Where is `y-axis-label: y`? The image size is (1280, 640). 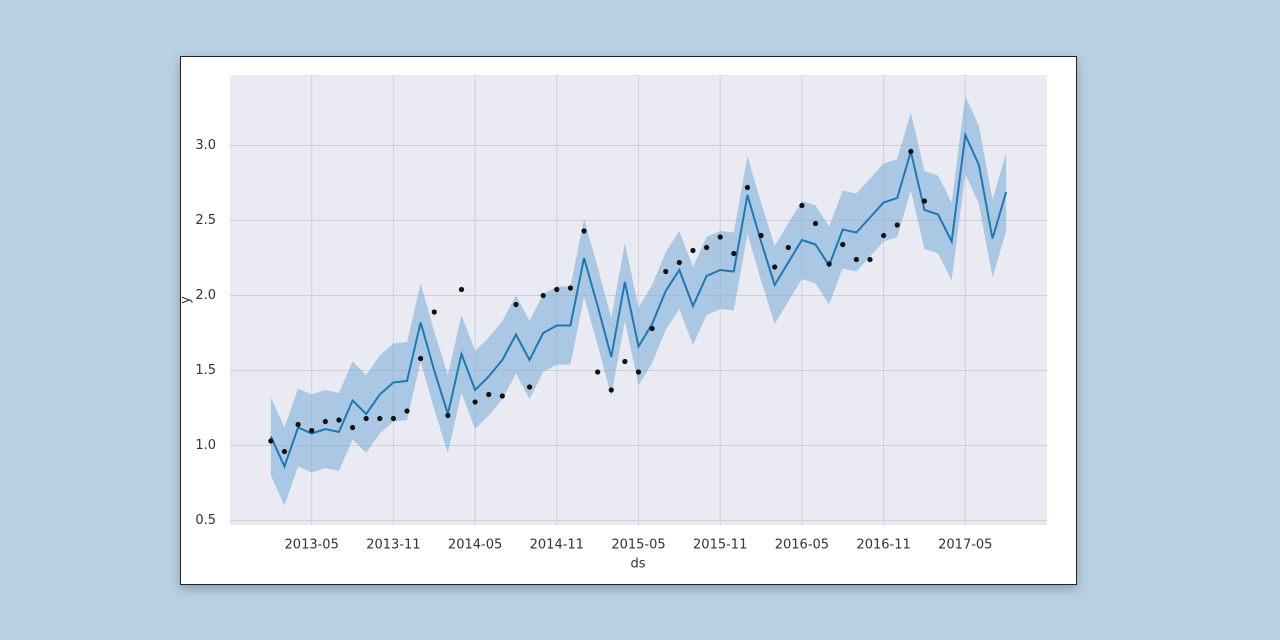
y-axis-label: y is located at coordinates (186, 300).